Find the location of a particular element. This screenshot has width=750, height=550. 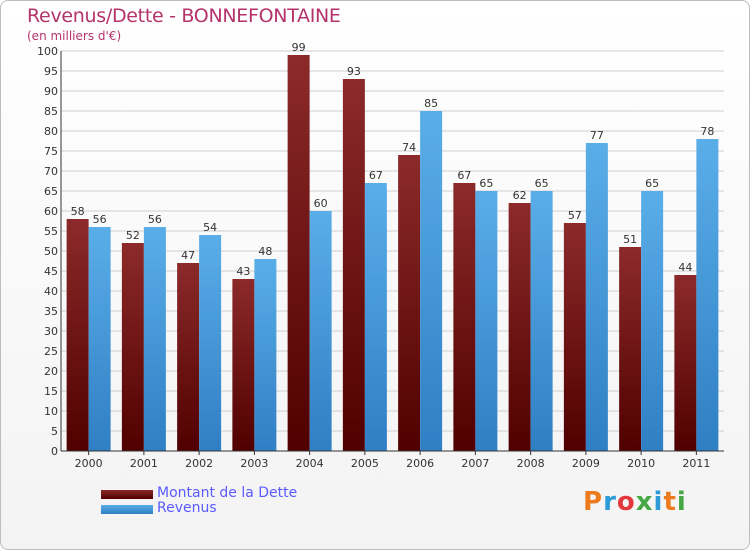

data-label-revenus: 60 is located at coordinates (321, 203).